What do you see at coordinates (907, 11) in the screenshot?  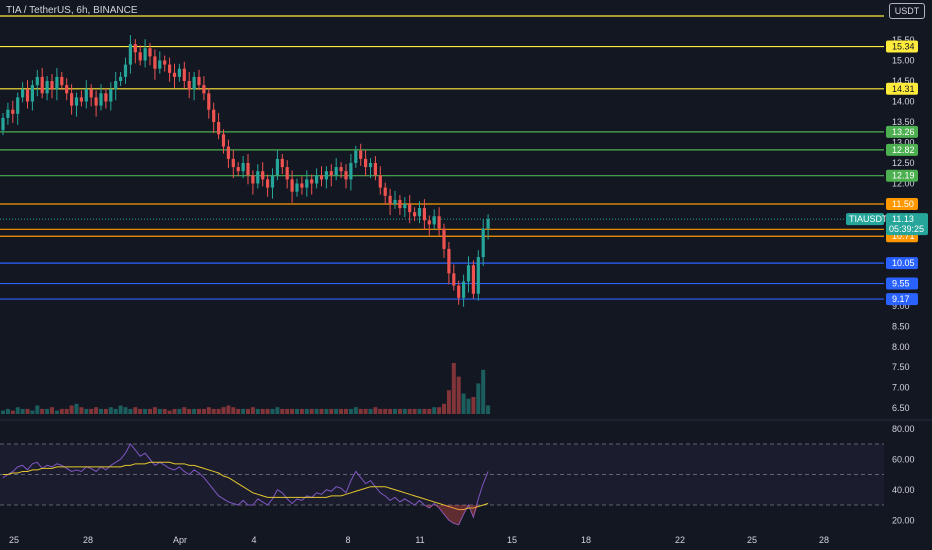 I see `currency-button: USDT` at bounding box center [907, 11].